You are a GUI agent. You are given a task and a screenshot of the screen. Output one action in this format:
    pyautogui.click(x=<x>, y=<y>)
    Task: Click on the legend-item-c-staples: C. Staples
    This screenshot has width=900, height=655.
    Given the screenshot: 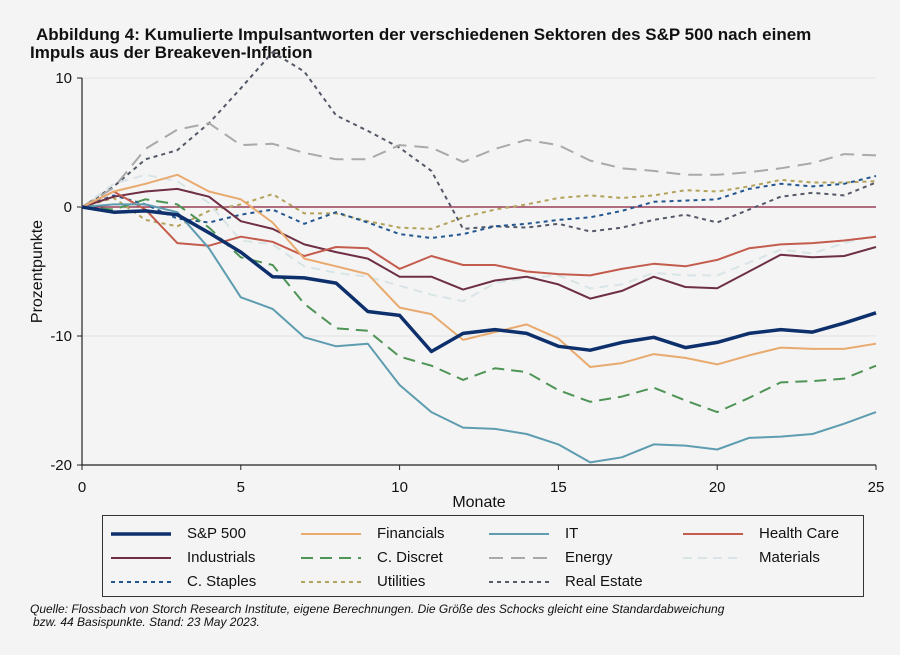 What is the action you would take?
    pyautogui.click(x=182, y=582)
    